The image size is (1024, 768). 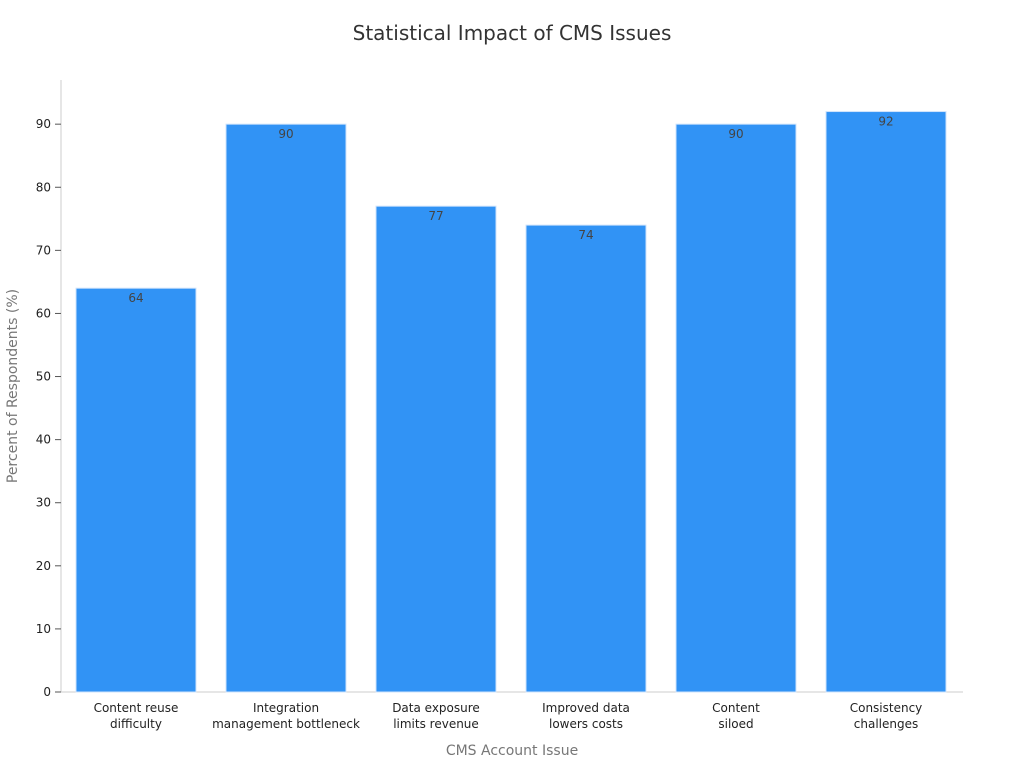 What do you see at coordinates (436, 716) in the screenshot?
I see `x-category-label: Data exposure limits revenue` at bounding box center [436, 716].